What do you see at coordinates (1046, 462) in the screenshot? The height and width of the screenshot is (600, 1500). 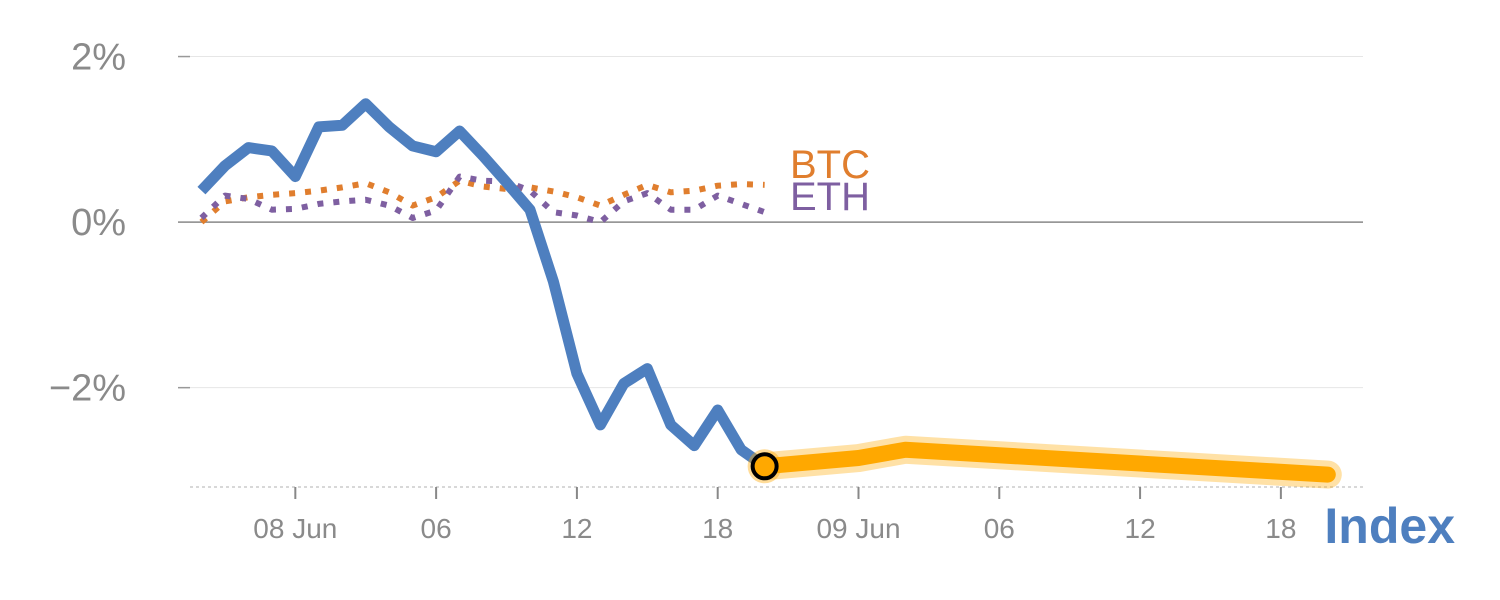 I see `forecast-line` at bounding box center [1046, 462].